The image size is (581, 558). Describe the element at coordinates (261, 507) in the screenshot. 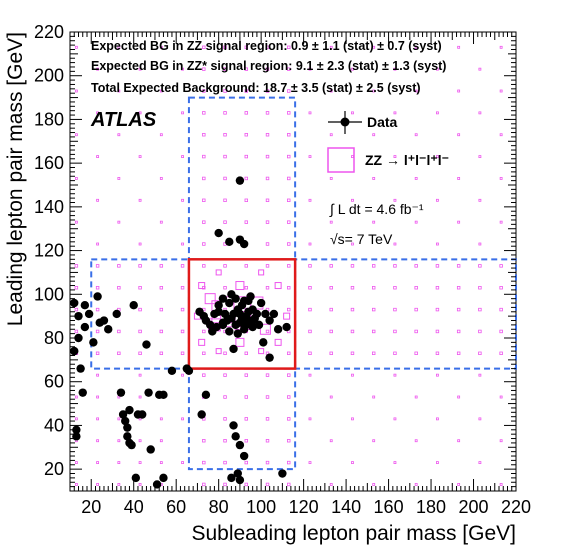

I see `x-tick-label: 100` at that location.